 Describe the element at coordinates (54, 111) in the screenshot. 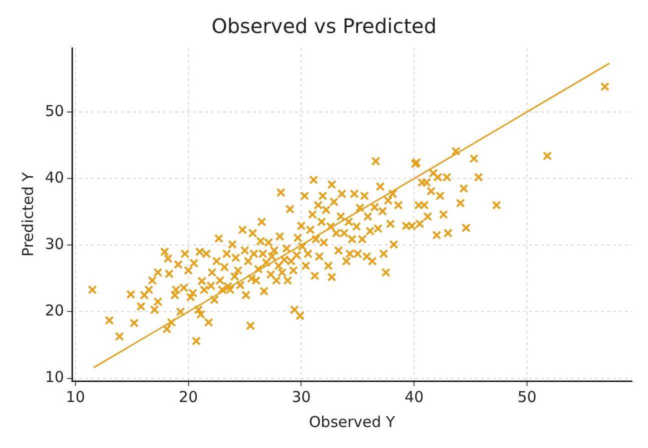

I see `y-tick-label: 50` at that location.